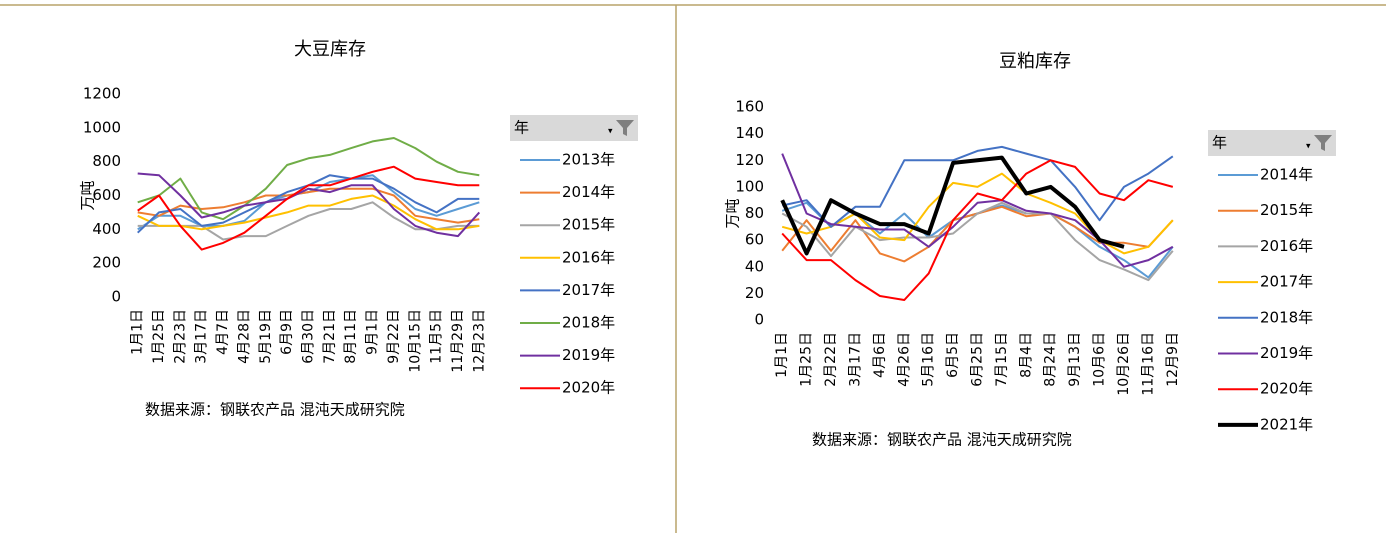 The height and width of the screenshot is (533, 1386). What do you see at coordinates (1100, 359) in the screenshot?
I see `x-tick-label: 10月6日` at bounding box center [1100, 359].